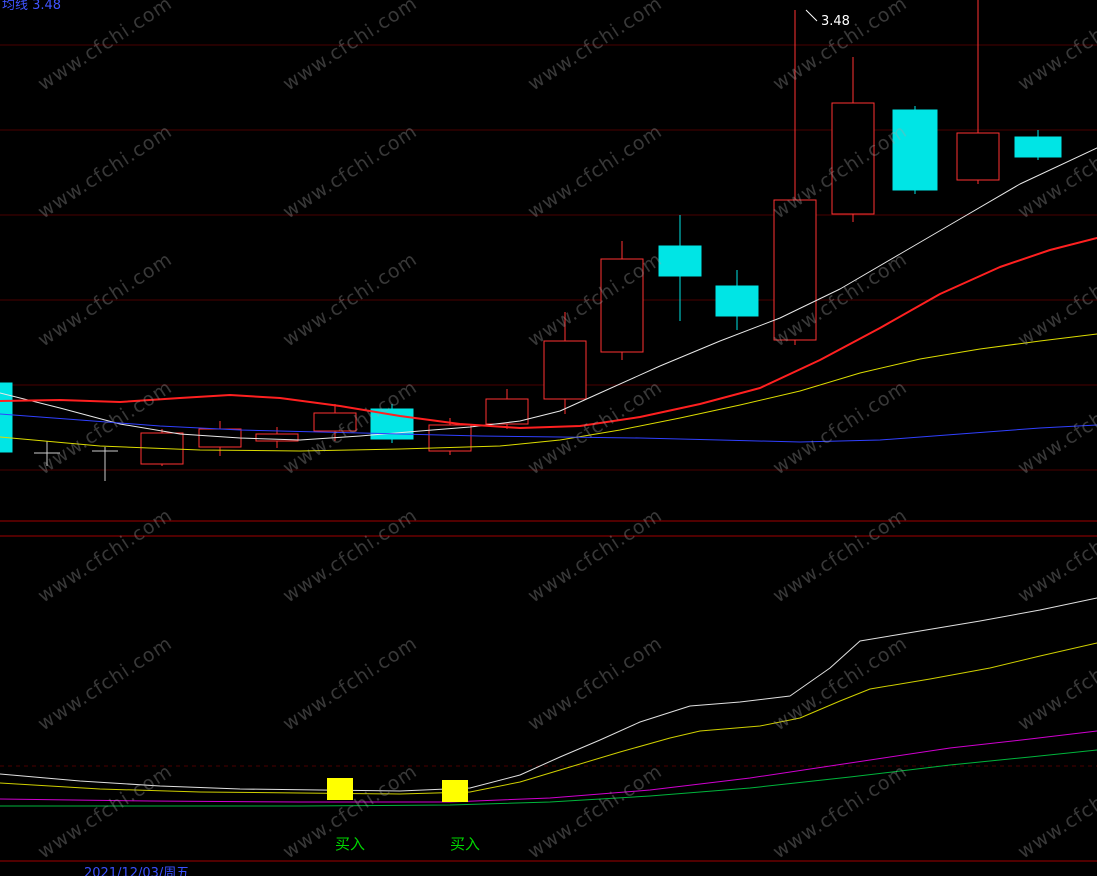 The height and width of the screenshot is (876, 1097). I want to click on price-pointer-line, so click(811, 15).